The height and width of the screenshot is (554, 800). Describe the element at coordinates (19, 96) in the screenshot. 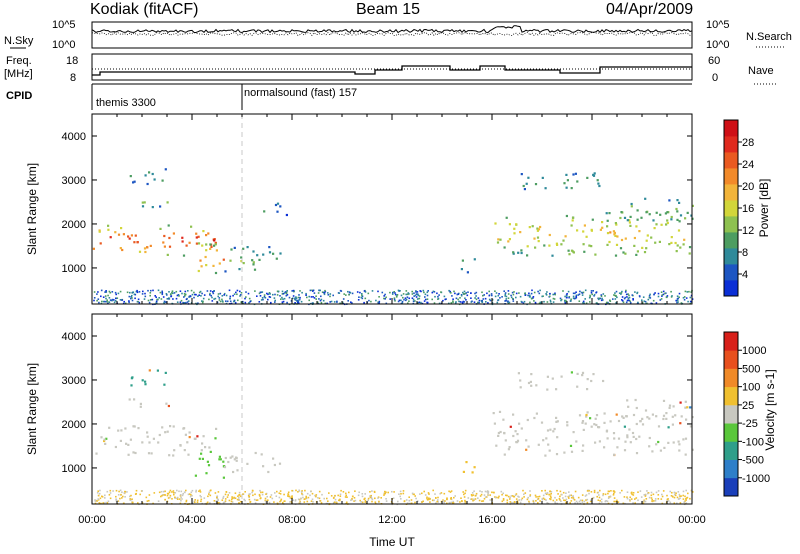

I see `cpid-label: CPID` at that location.